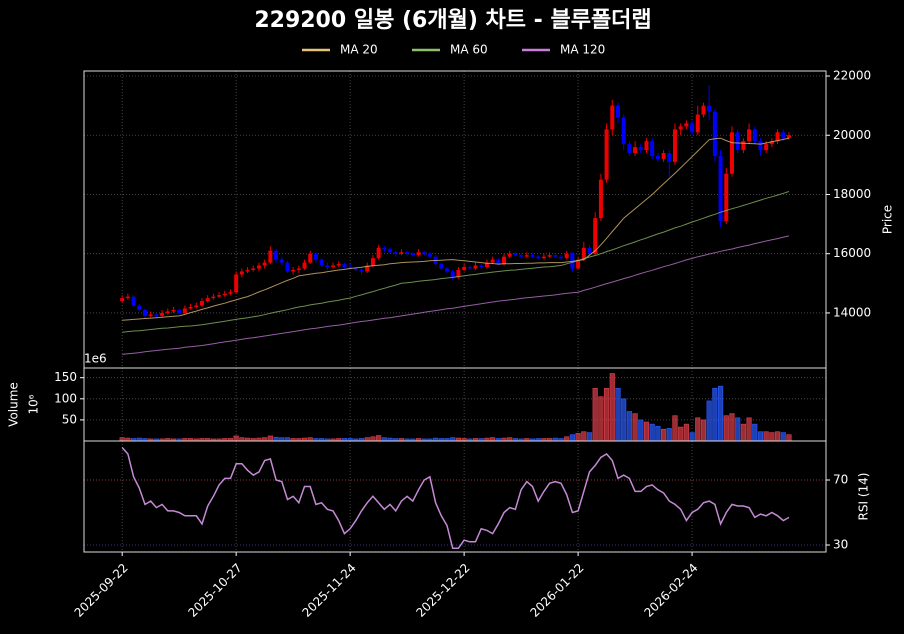 The image size is (904, 634). What do you see at coordinates (65, 377) in the screenshot?
I see `y-tick-label: 150` at bounding box center [65, 377].